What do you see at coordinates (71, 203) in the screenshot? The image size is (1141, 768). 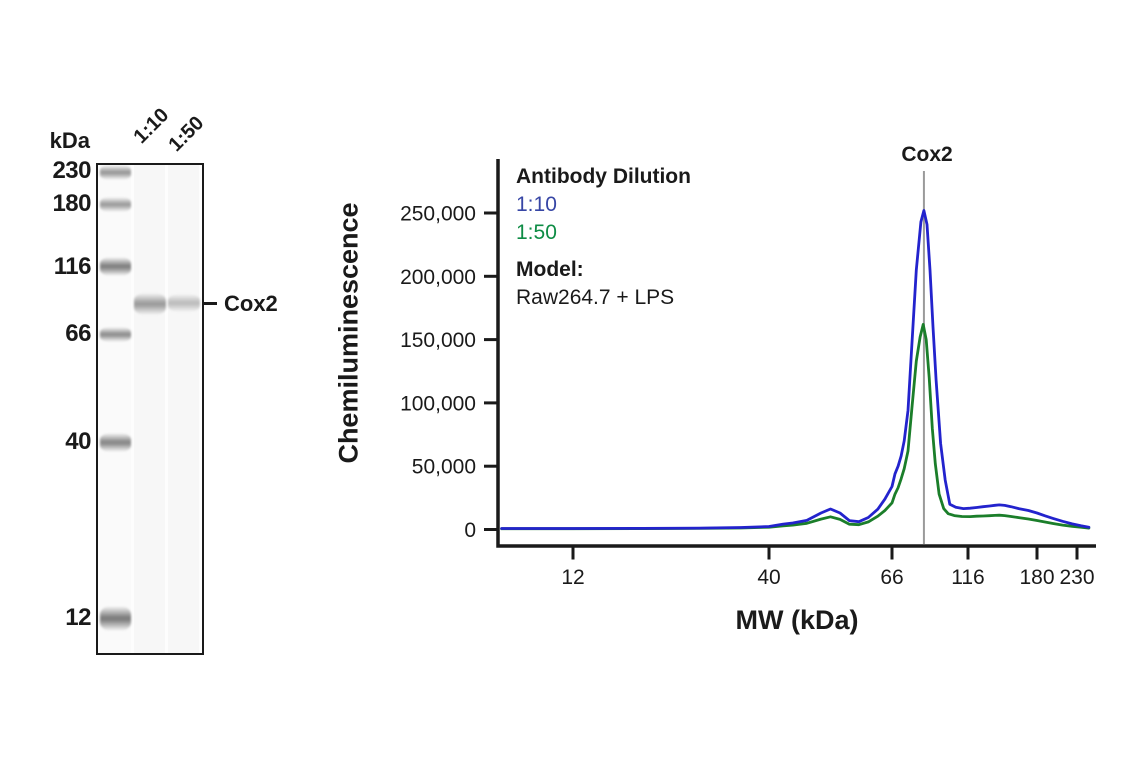 I see `blot-marker-180: 180` at bounding box center [71, 203].